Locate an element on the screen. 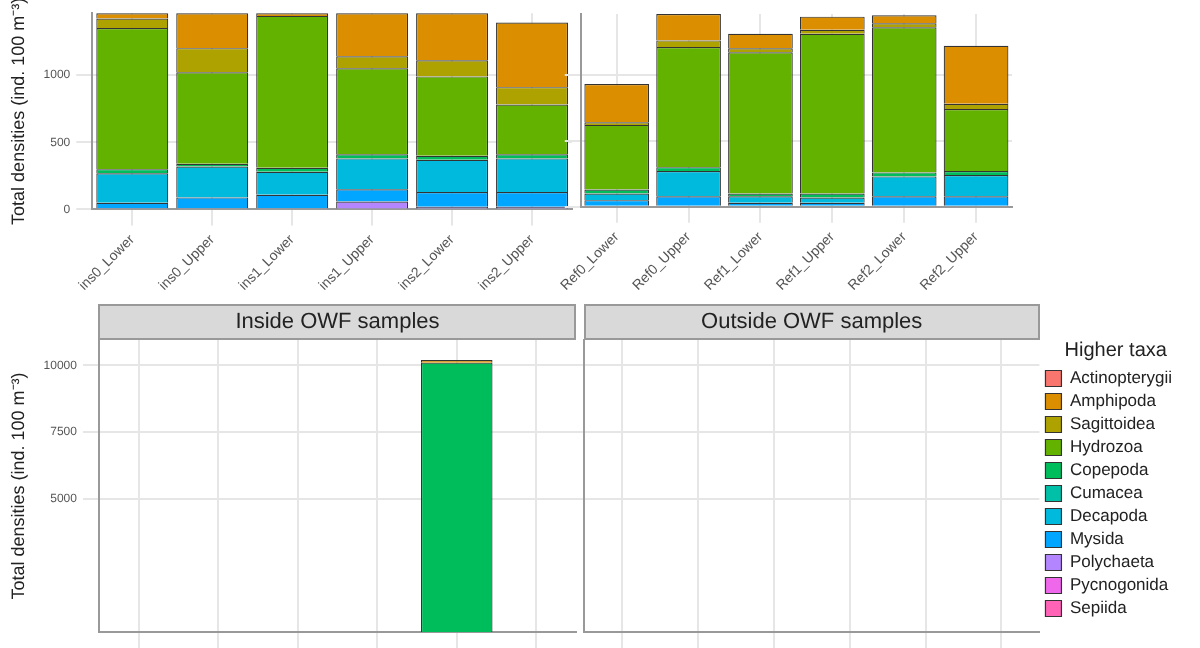 This screenshot has height=648, width=1200. legend-label: Pycnogonida is located at coordinates (1119, 584).